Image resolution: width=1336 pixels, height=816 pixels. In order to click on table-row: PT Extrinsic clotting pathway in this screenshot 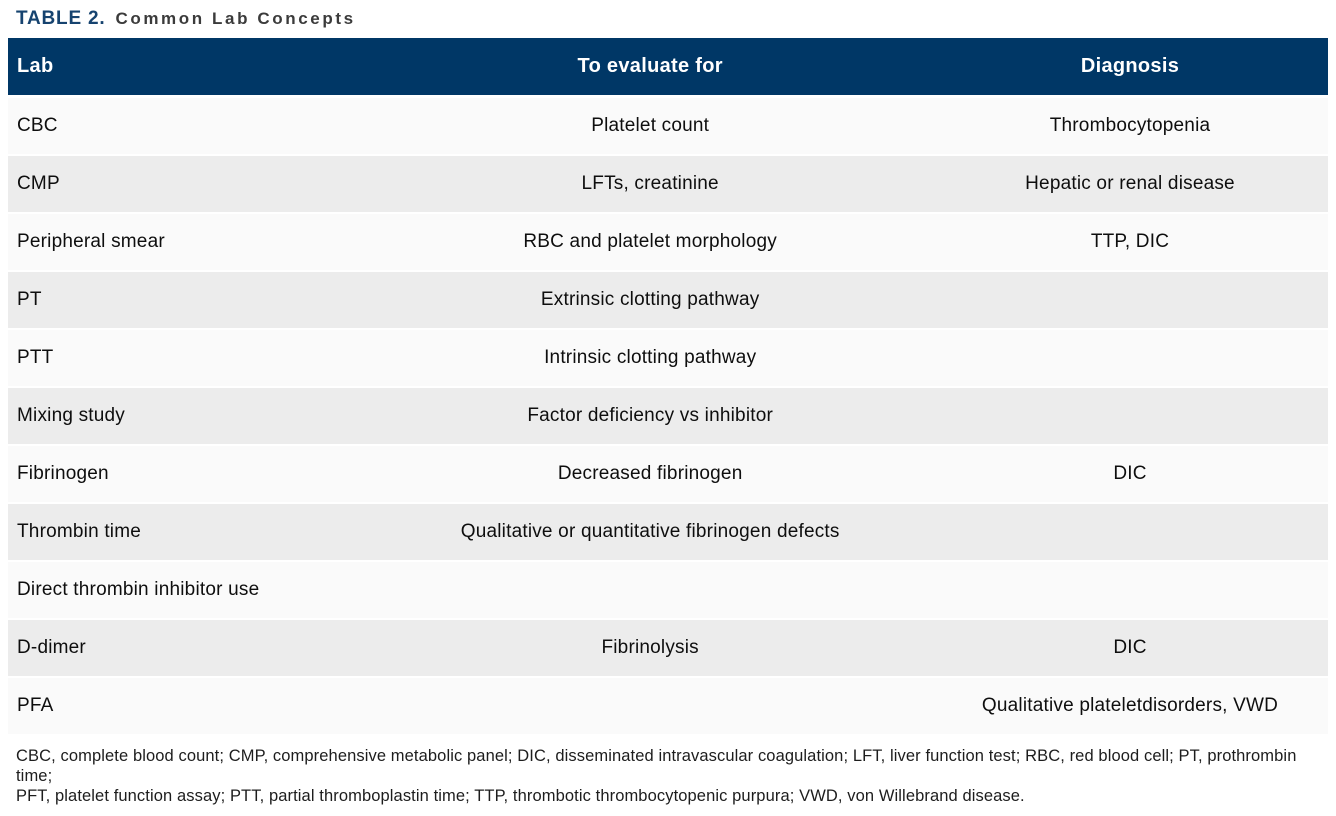, I will do `click(668, 301)`.